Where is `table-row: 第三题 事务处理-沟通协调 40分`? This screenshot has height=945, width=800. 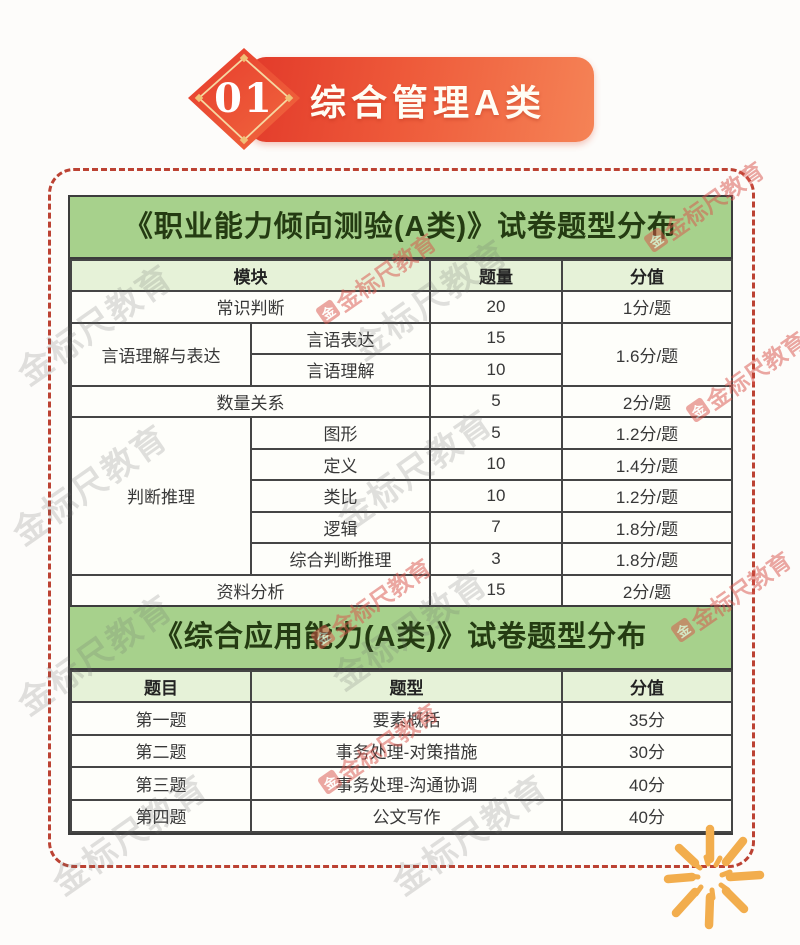 table-row: 第三题 事务处理-沟通协调 40分 is located at coordinates (401, 783).